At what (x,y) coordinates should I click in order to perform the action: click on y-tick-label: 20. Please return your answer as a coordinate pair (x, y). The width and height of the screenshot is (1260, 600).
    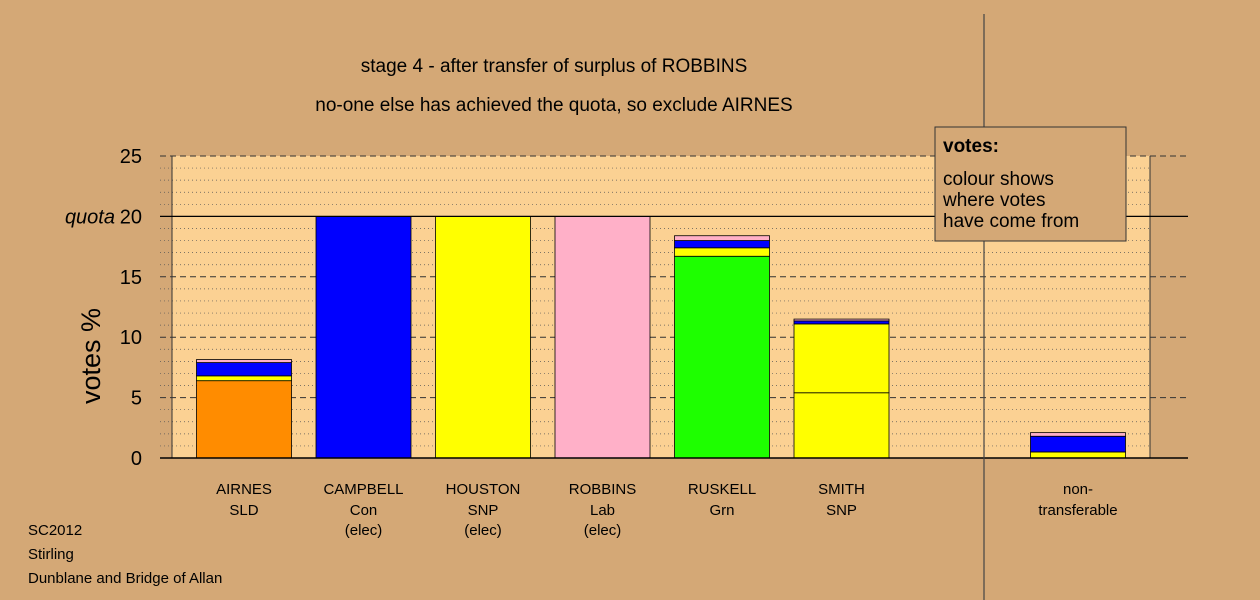
    Looking at the image, I should click on (131, 217).